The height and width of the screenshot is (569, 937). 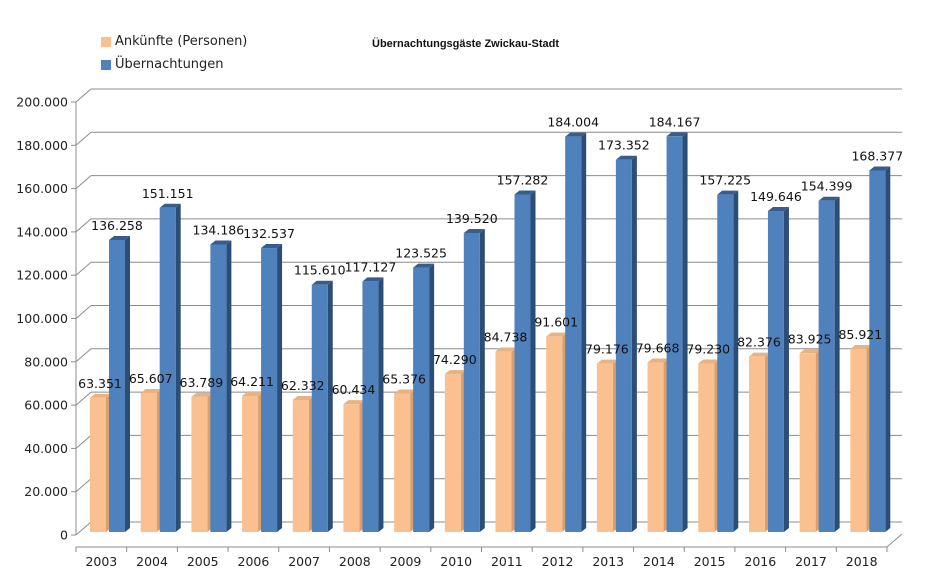 What do you see at coordinates (42, 318) in the screenshot?
I see `y-tick-label: 100.000` at bounding box center [42, 318].